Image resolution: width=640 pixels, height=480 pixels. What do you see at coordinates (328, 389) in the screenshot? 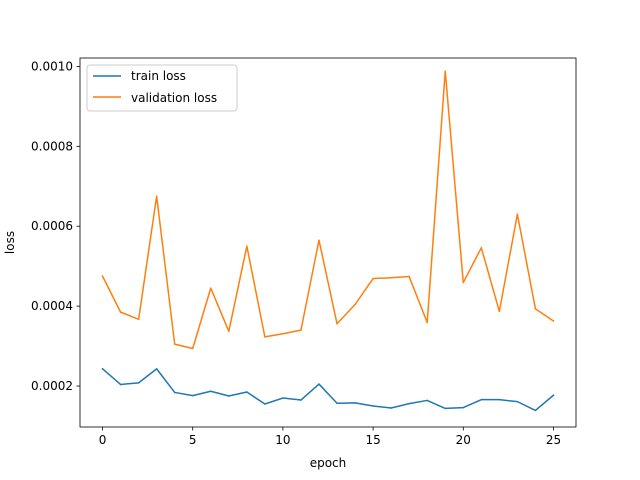
I see `series-line-train-loss` at bounding box center [328, 389].